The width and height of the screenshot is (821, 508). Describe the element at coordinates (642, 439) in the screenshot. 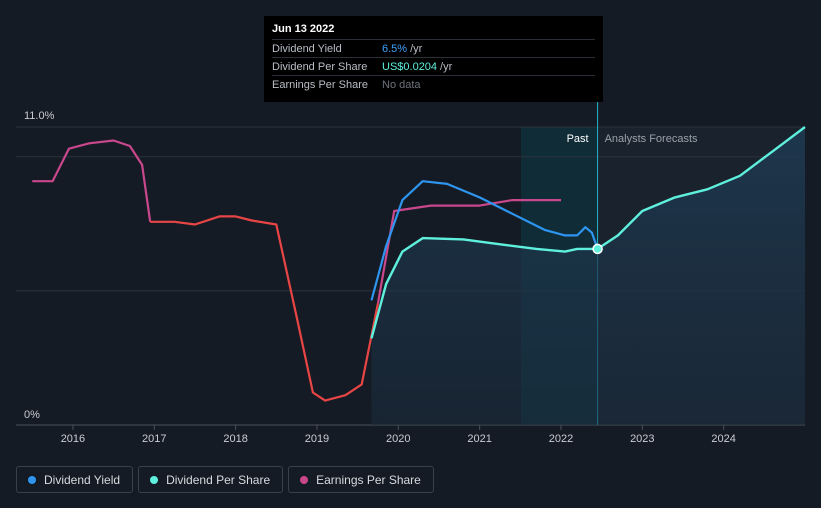

I see `x-tick-label: 2023` at that location.